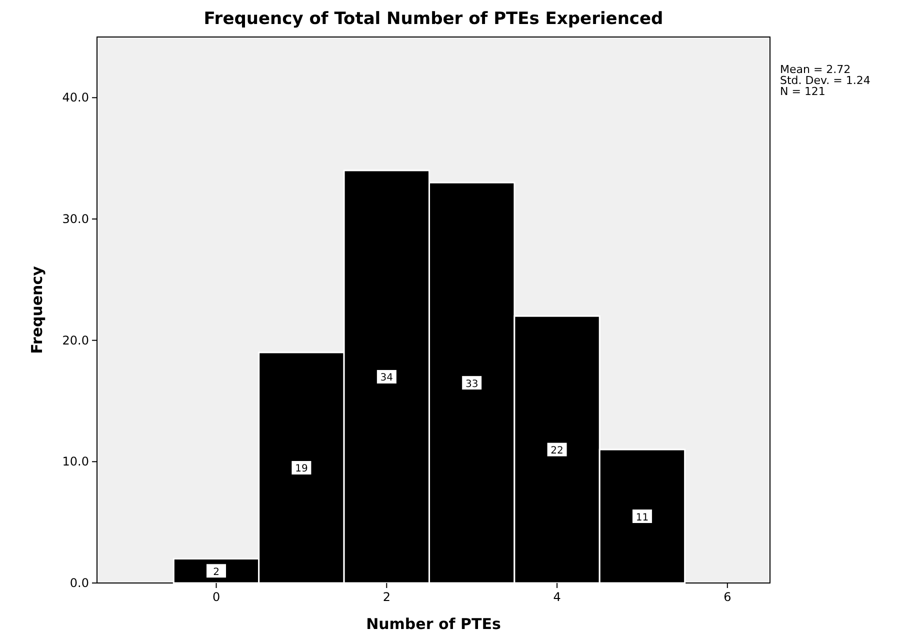 The width and height of the screenshot is (916, 639). I want to click on x-axis-title: Number of PTEs, so click(433, 624).